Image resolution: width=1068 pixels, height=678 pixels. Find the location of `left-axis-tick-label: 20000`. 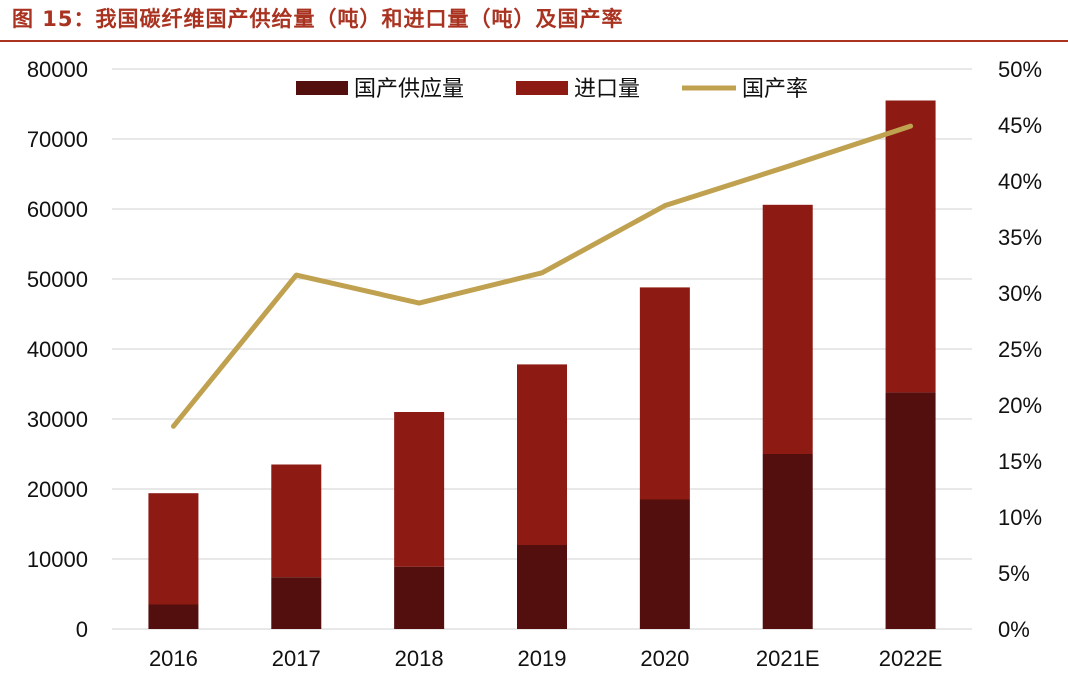

left-axis-tick-label: 20000 is located at coordinates (57, 489).